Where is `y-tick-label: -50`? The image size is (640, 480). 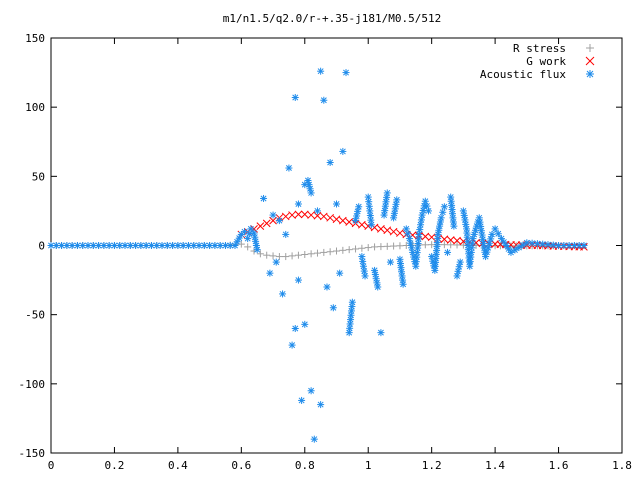
y-tick-label: -50 is located at coordinates (35, 315).